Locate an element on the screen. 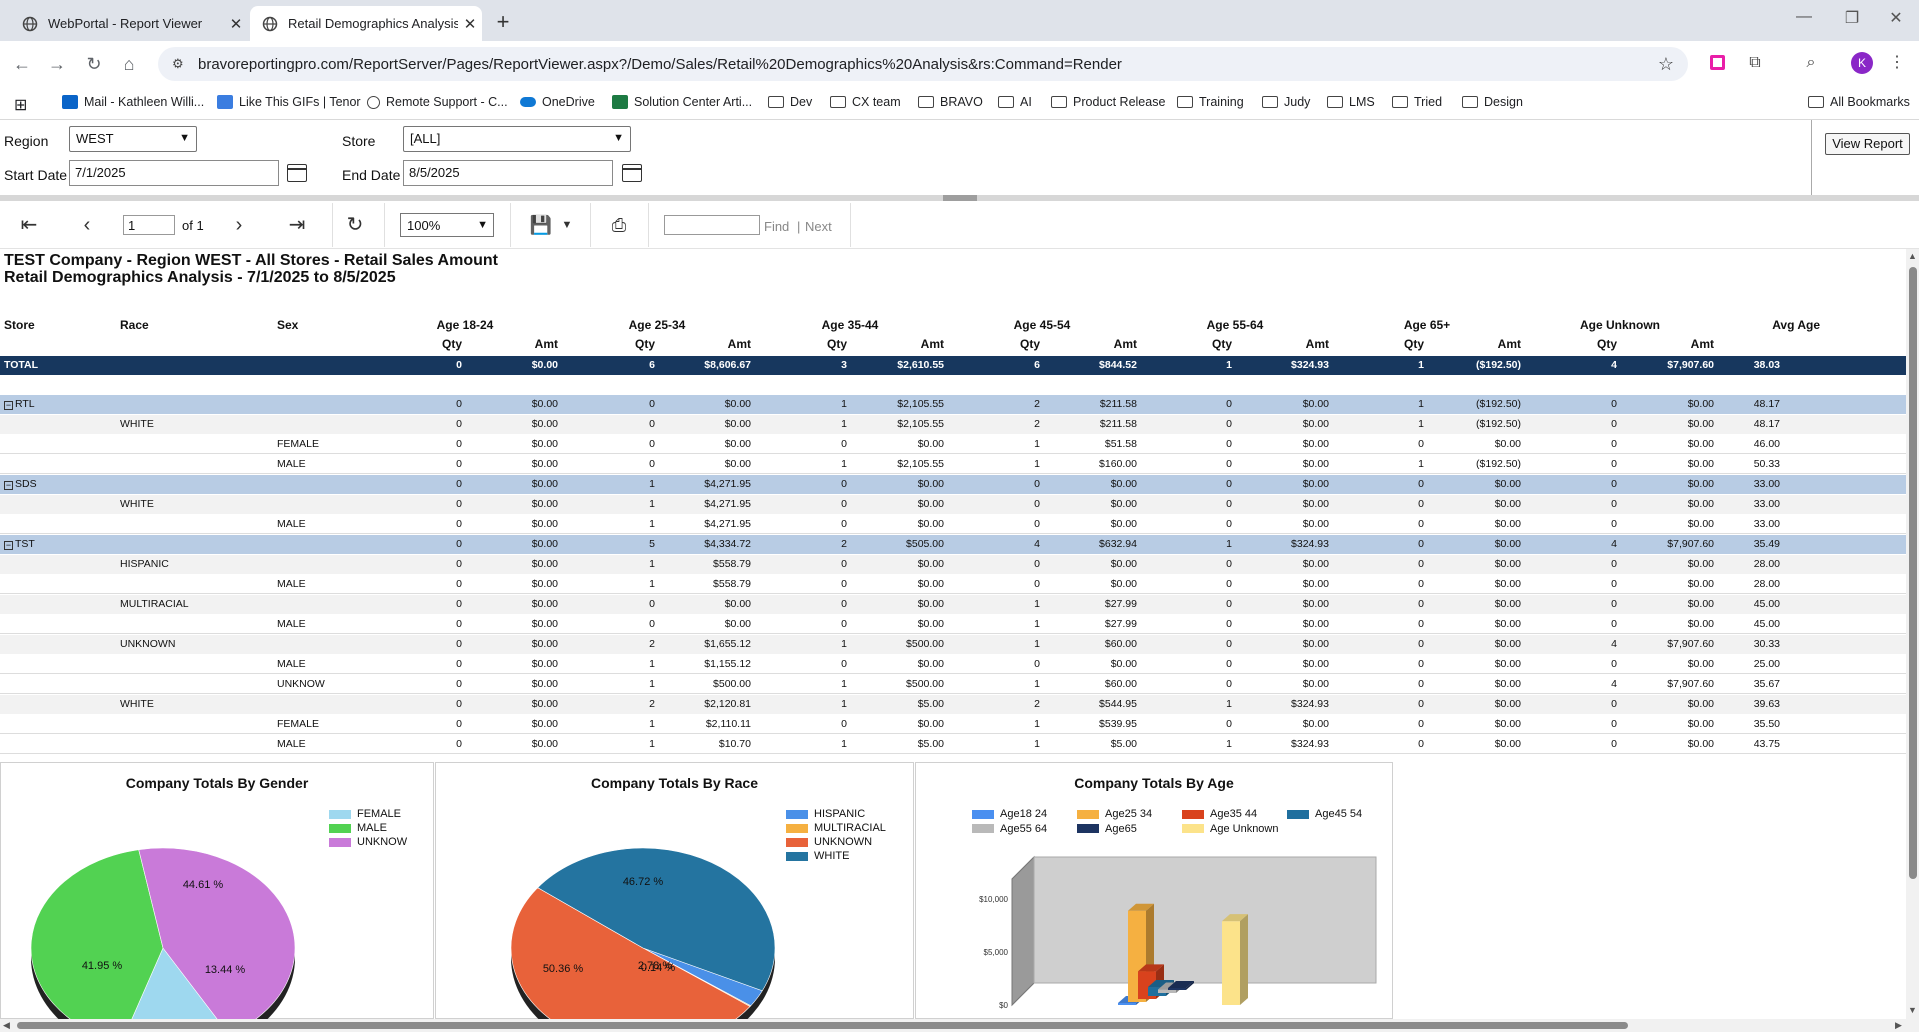 Image resolution: width=1919 pixels, height=1032 pixels. avg-age-cell: 33.00 is located at coordinates (1766, 484).